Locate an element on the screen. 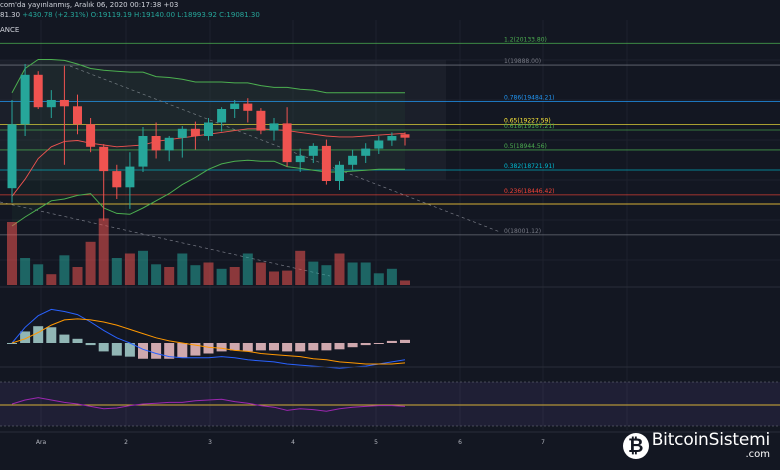 The height and width of the screenshot is (470, 780). time-axis-label: 4 is located at coordinates (293, 442).